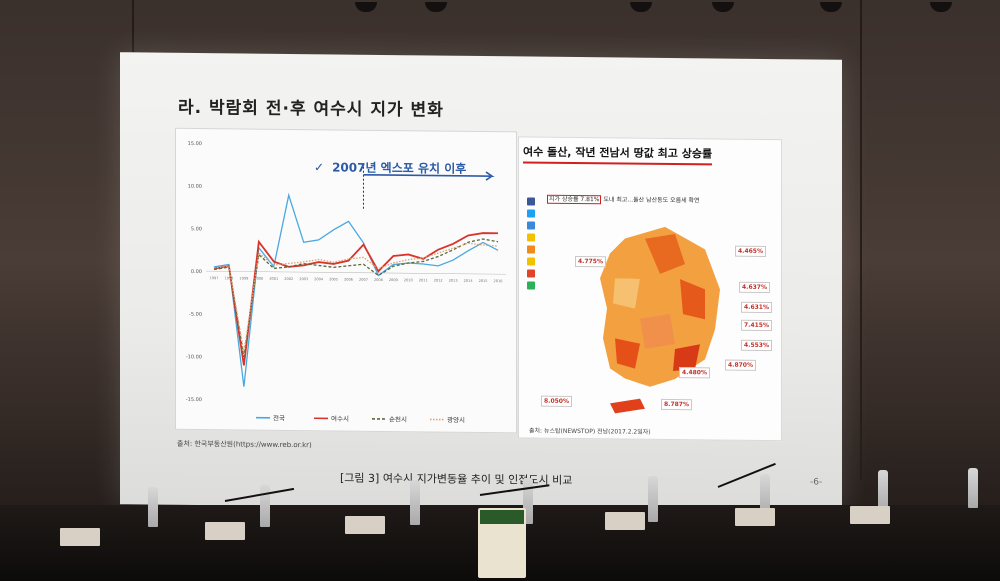 The image size is (1000, 581). Describe the element at coordinates (196, 272) in the screenshot. I see `y-tick-label: 0.00` at that location.